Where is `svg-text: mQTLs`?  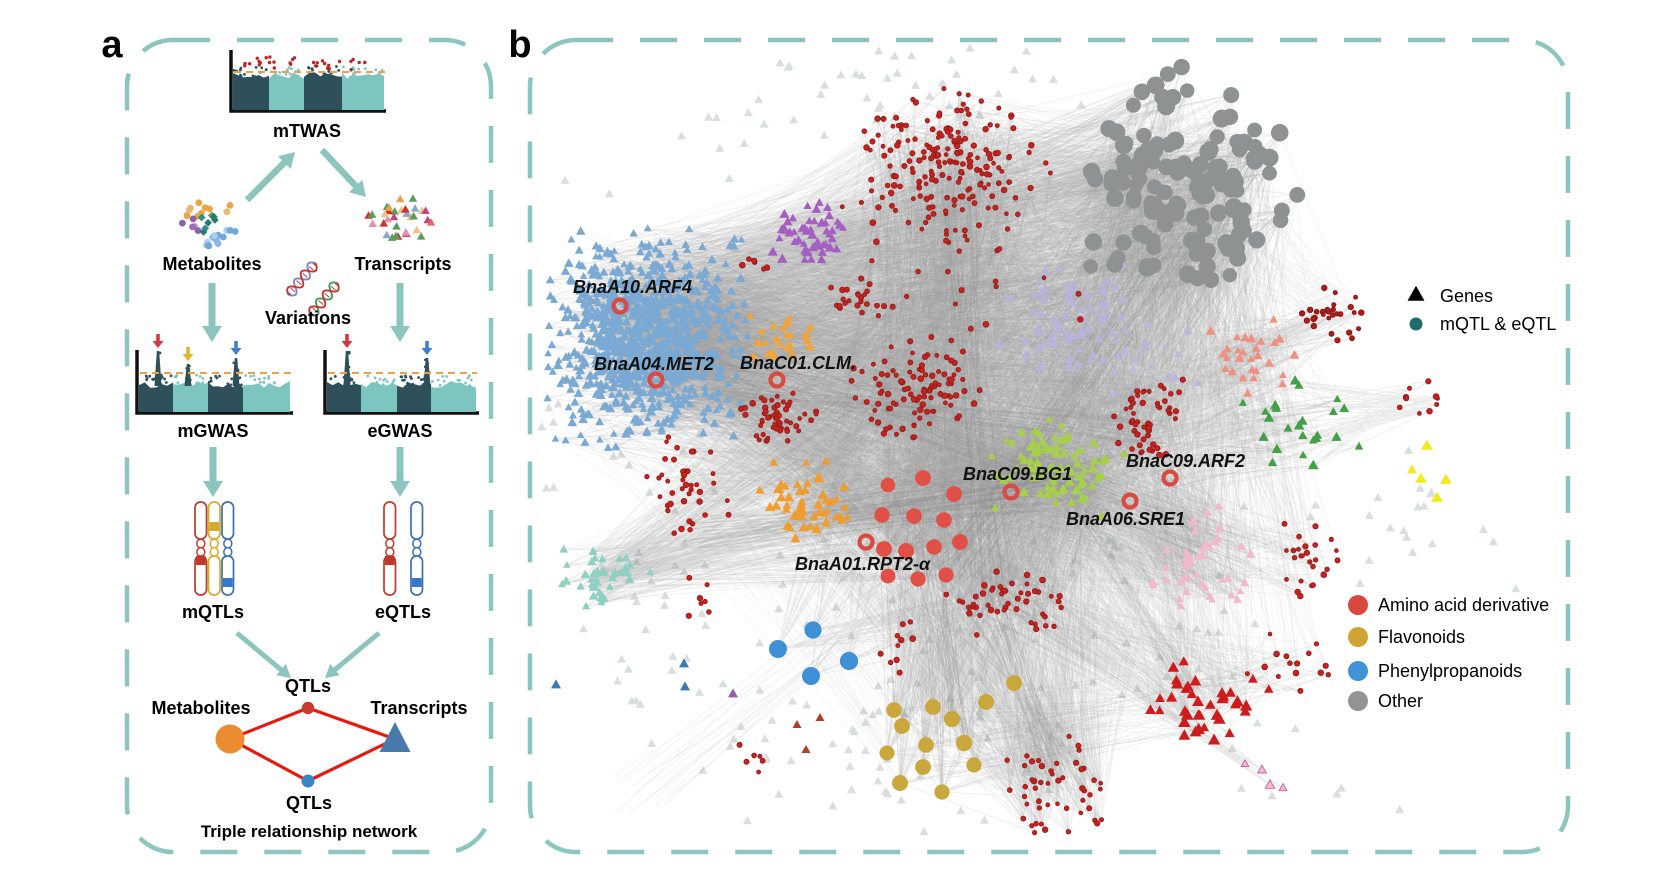
svg-text: mQTLs is located at coordinates (213, 612).